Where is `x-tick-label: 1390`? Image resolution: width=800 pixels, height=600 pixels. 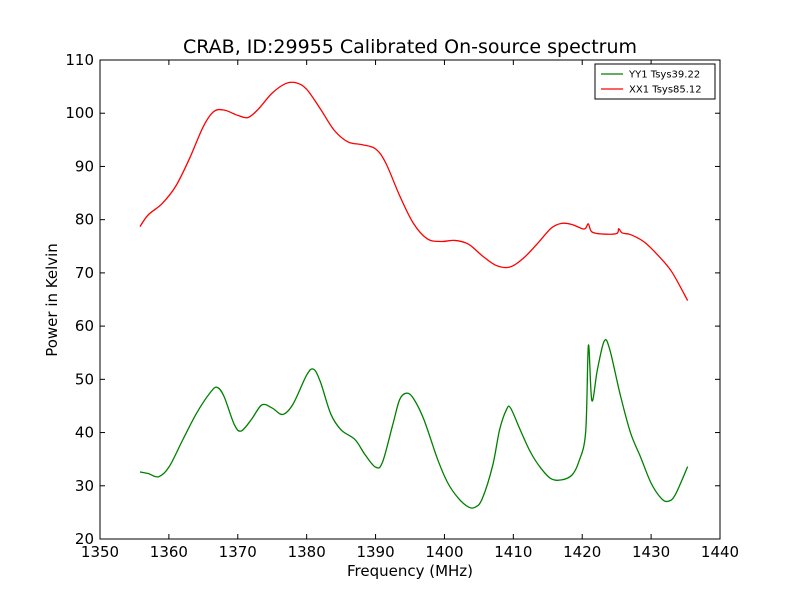 x-tick-label: 1390 is located at coordinates (375, 552).